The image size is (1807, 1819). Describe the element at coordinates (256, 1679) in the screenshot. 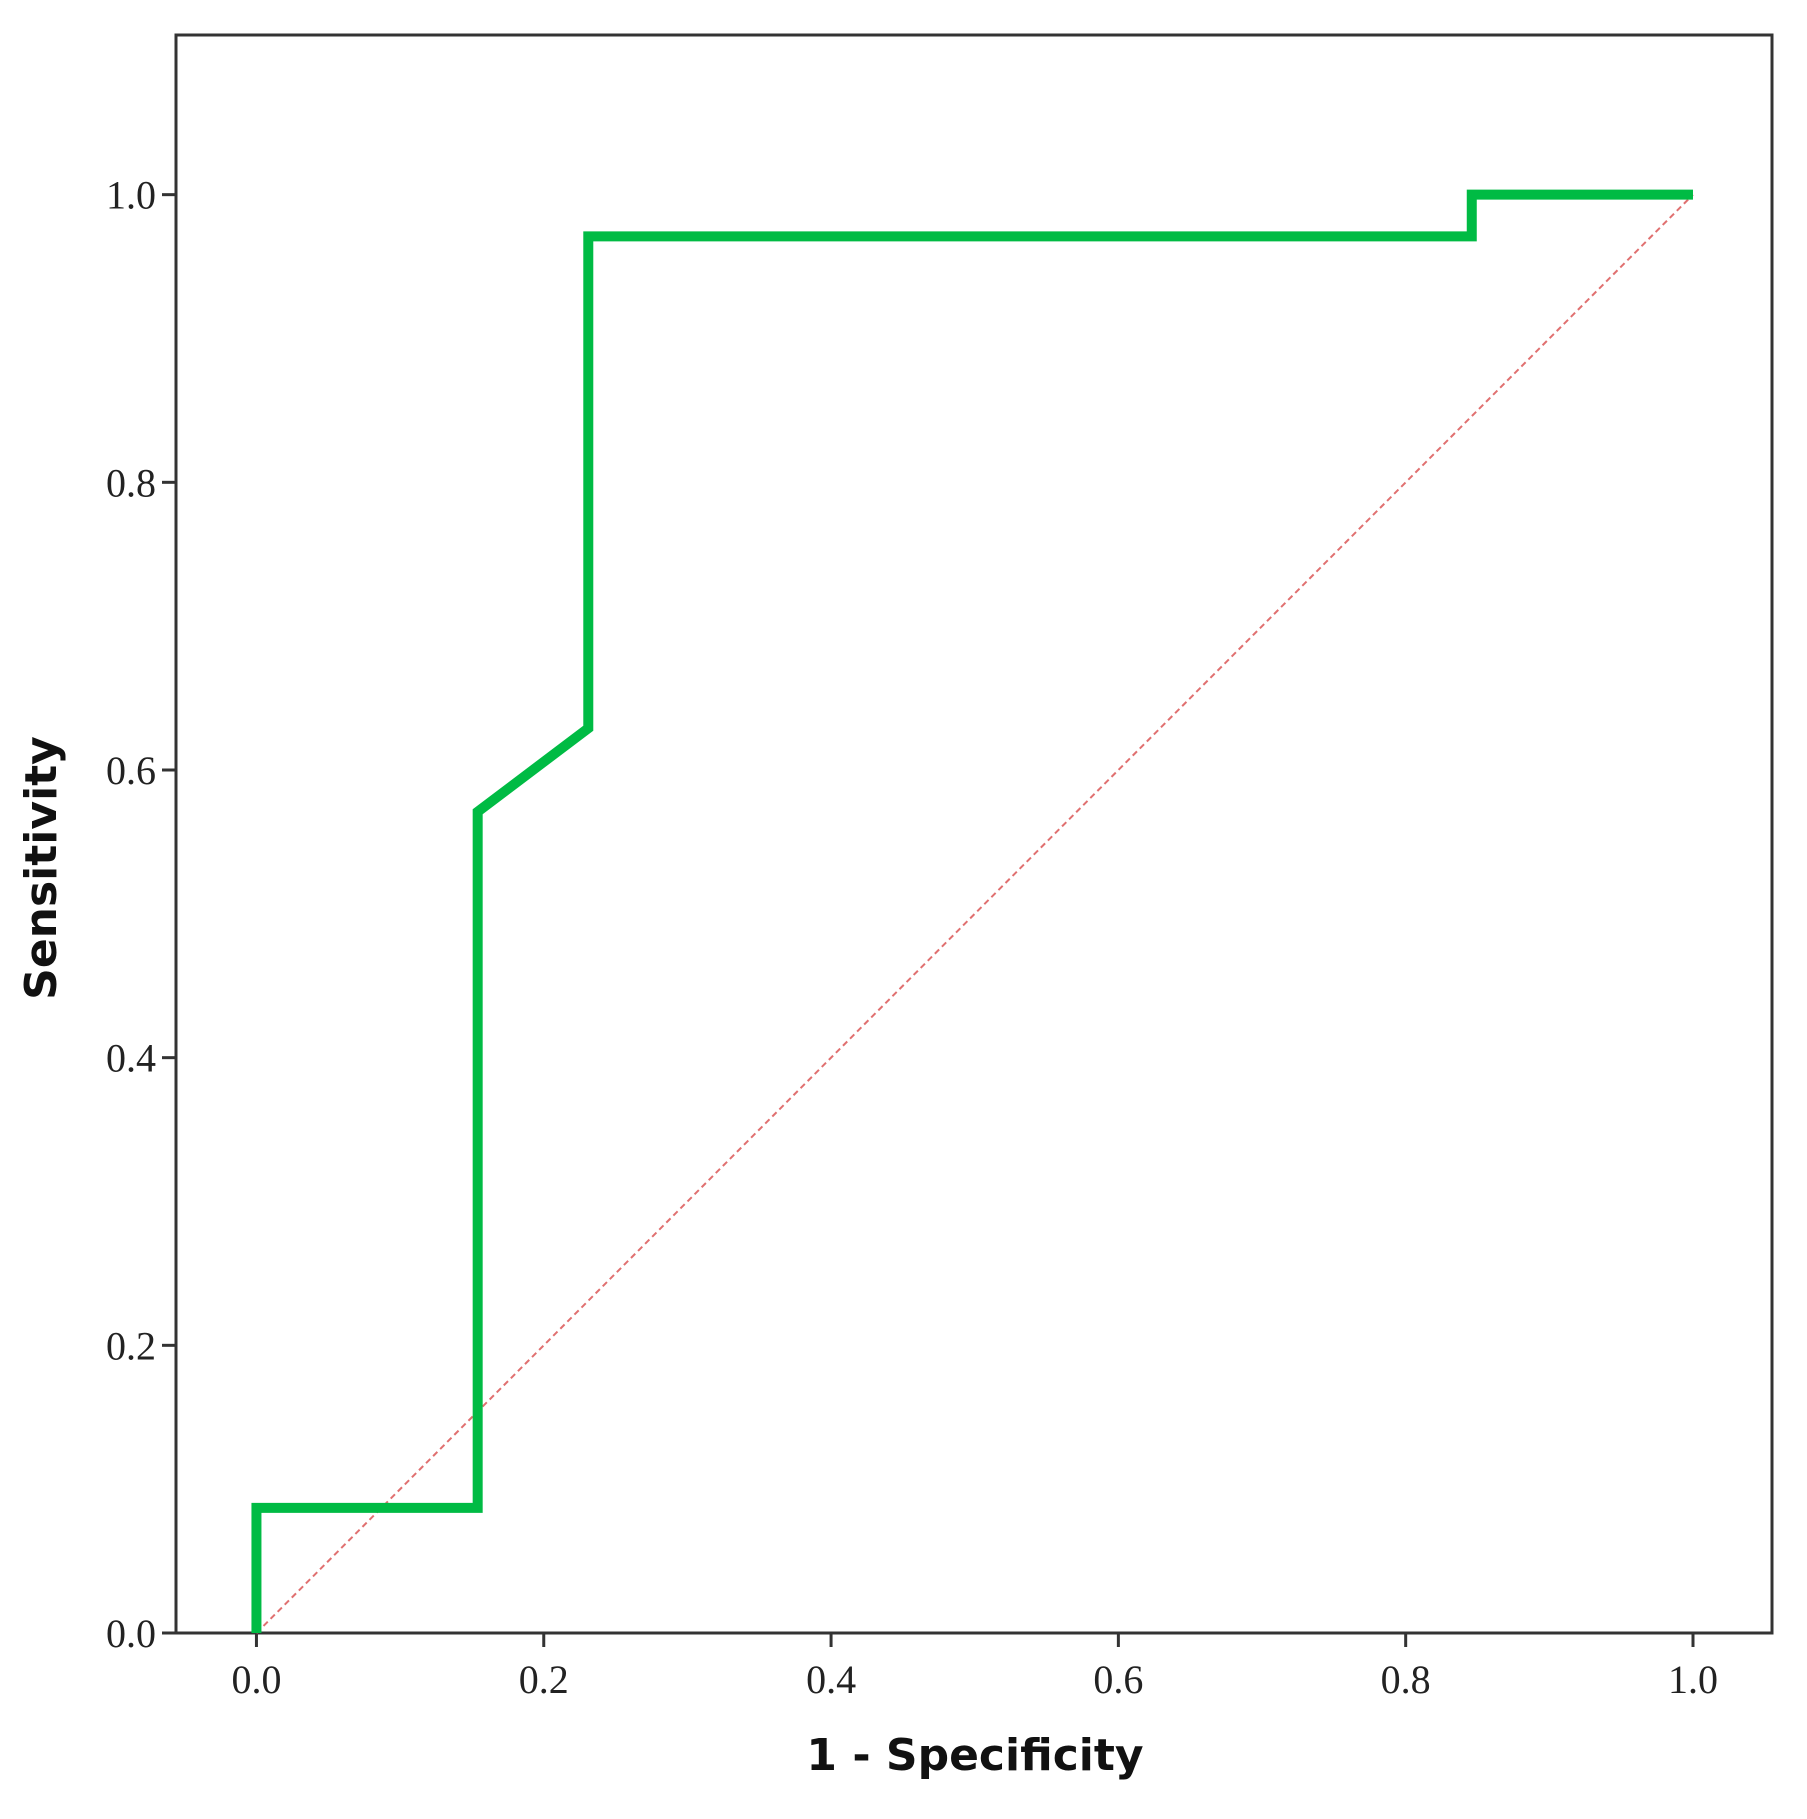

I see `x-tick-label: 0.0` at that location.